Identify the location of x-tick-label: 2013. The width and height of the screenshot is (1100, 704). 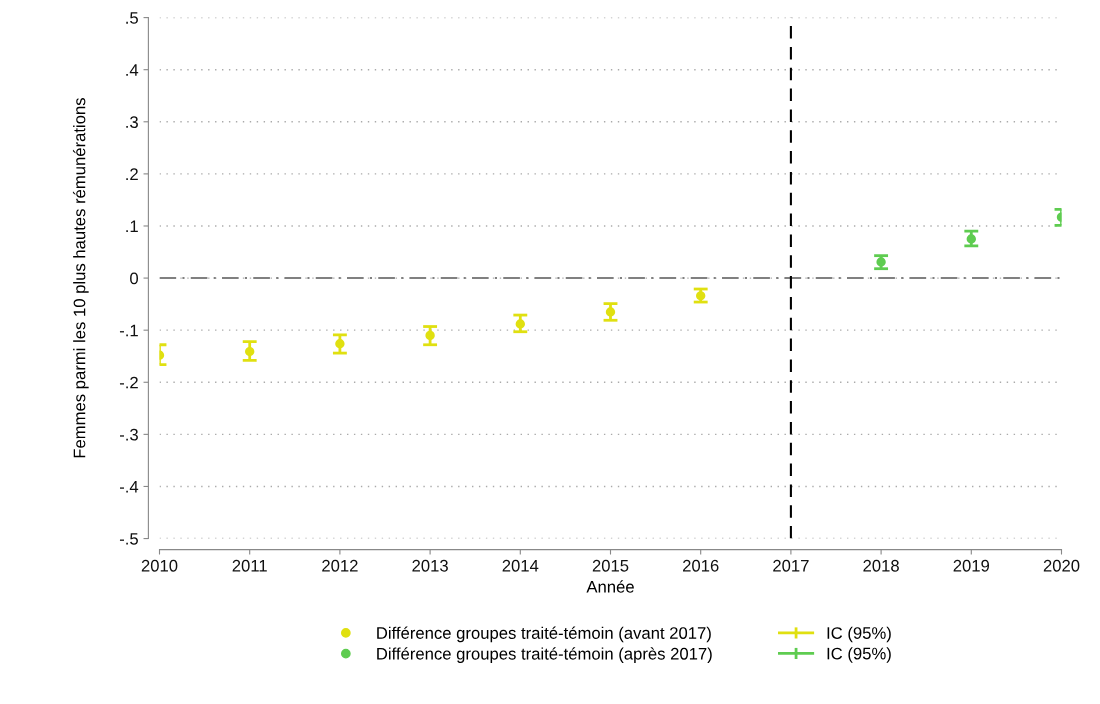
(430, 565).